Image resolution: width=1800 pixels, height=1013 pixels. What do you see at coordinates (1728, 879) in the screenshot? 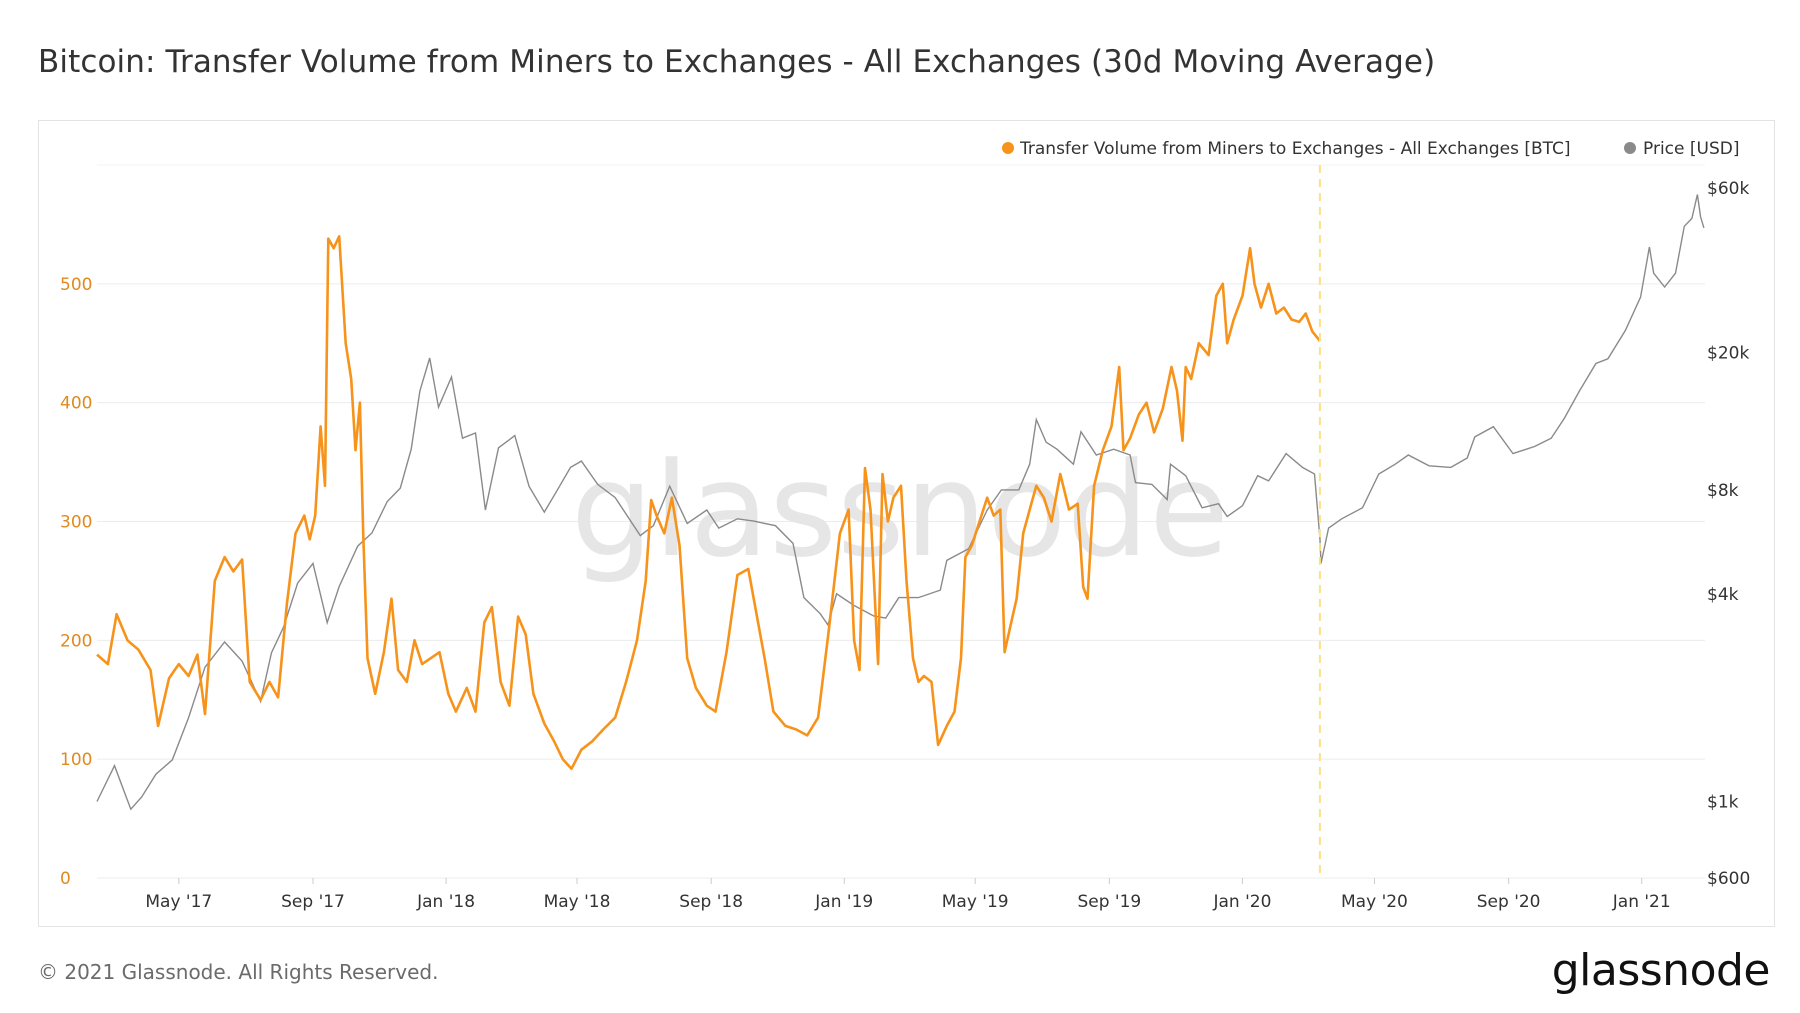
I see `y-right-tick-label: $600` at bounding box center [1728, 879].